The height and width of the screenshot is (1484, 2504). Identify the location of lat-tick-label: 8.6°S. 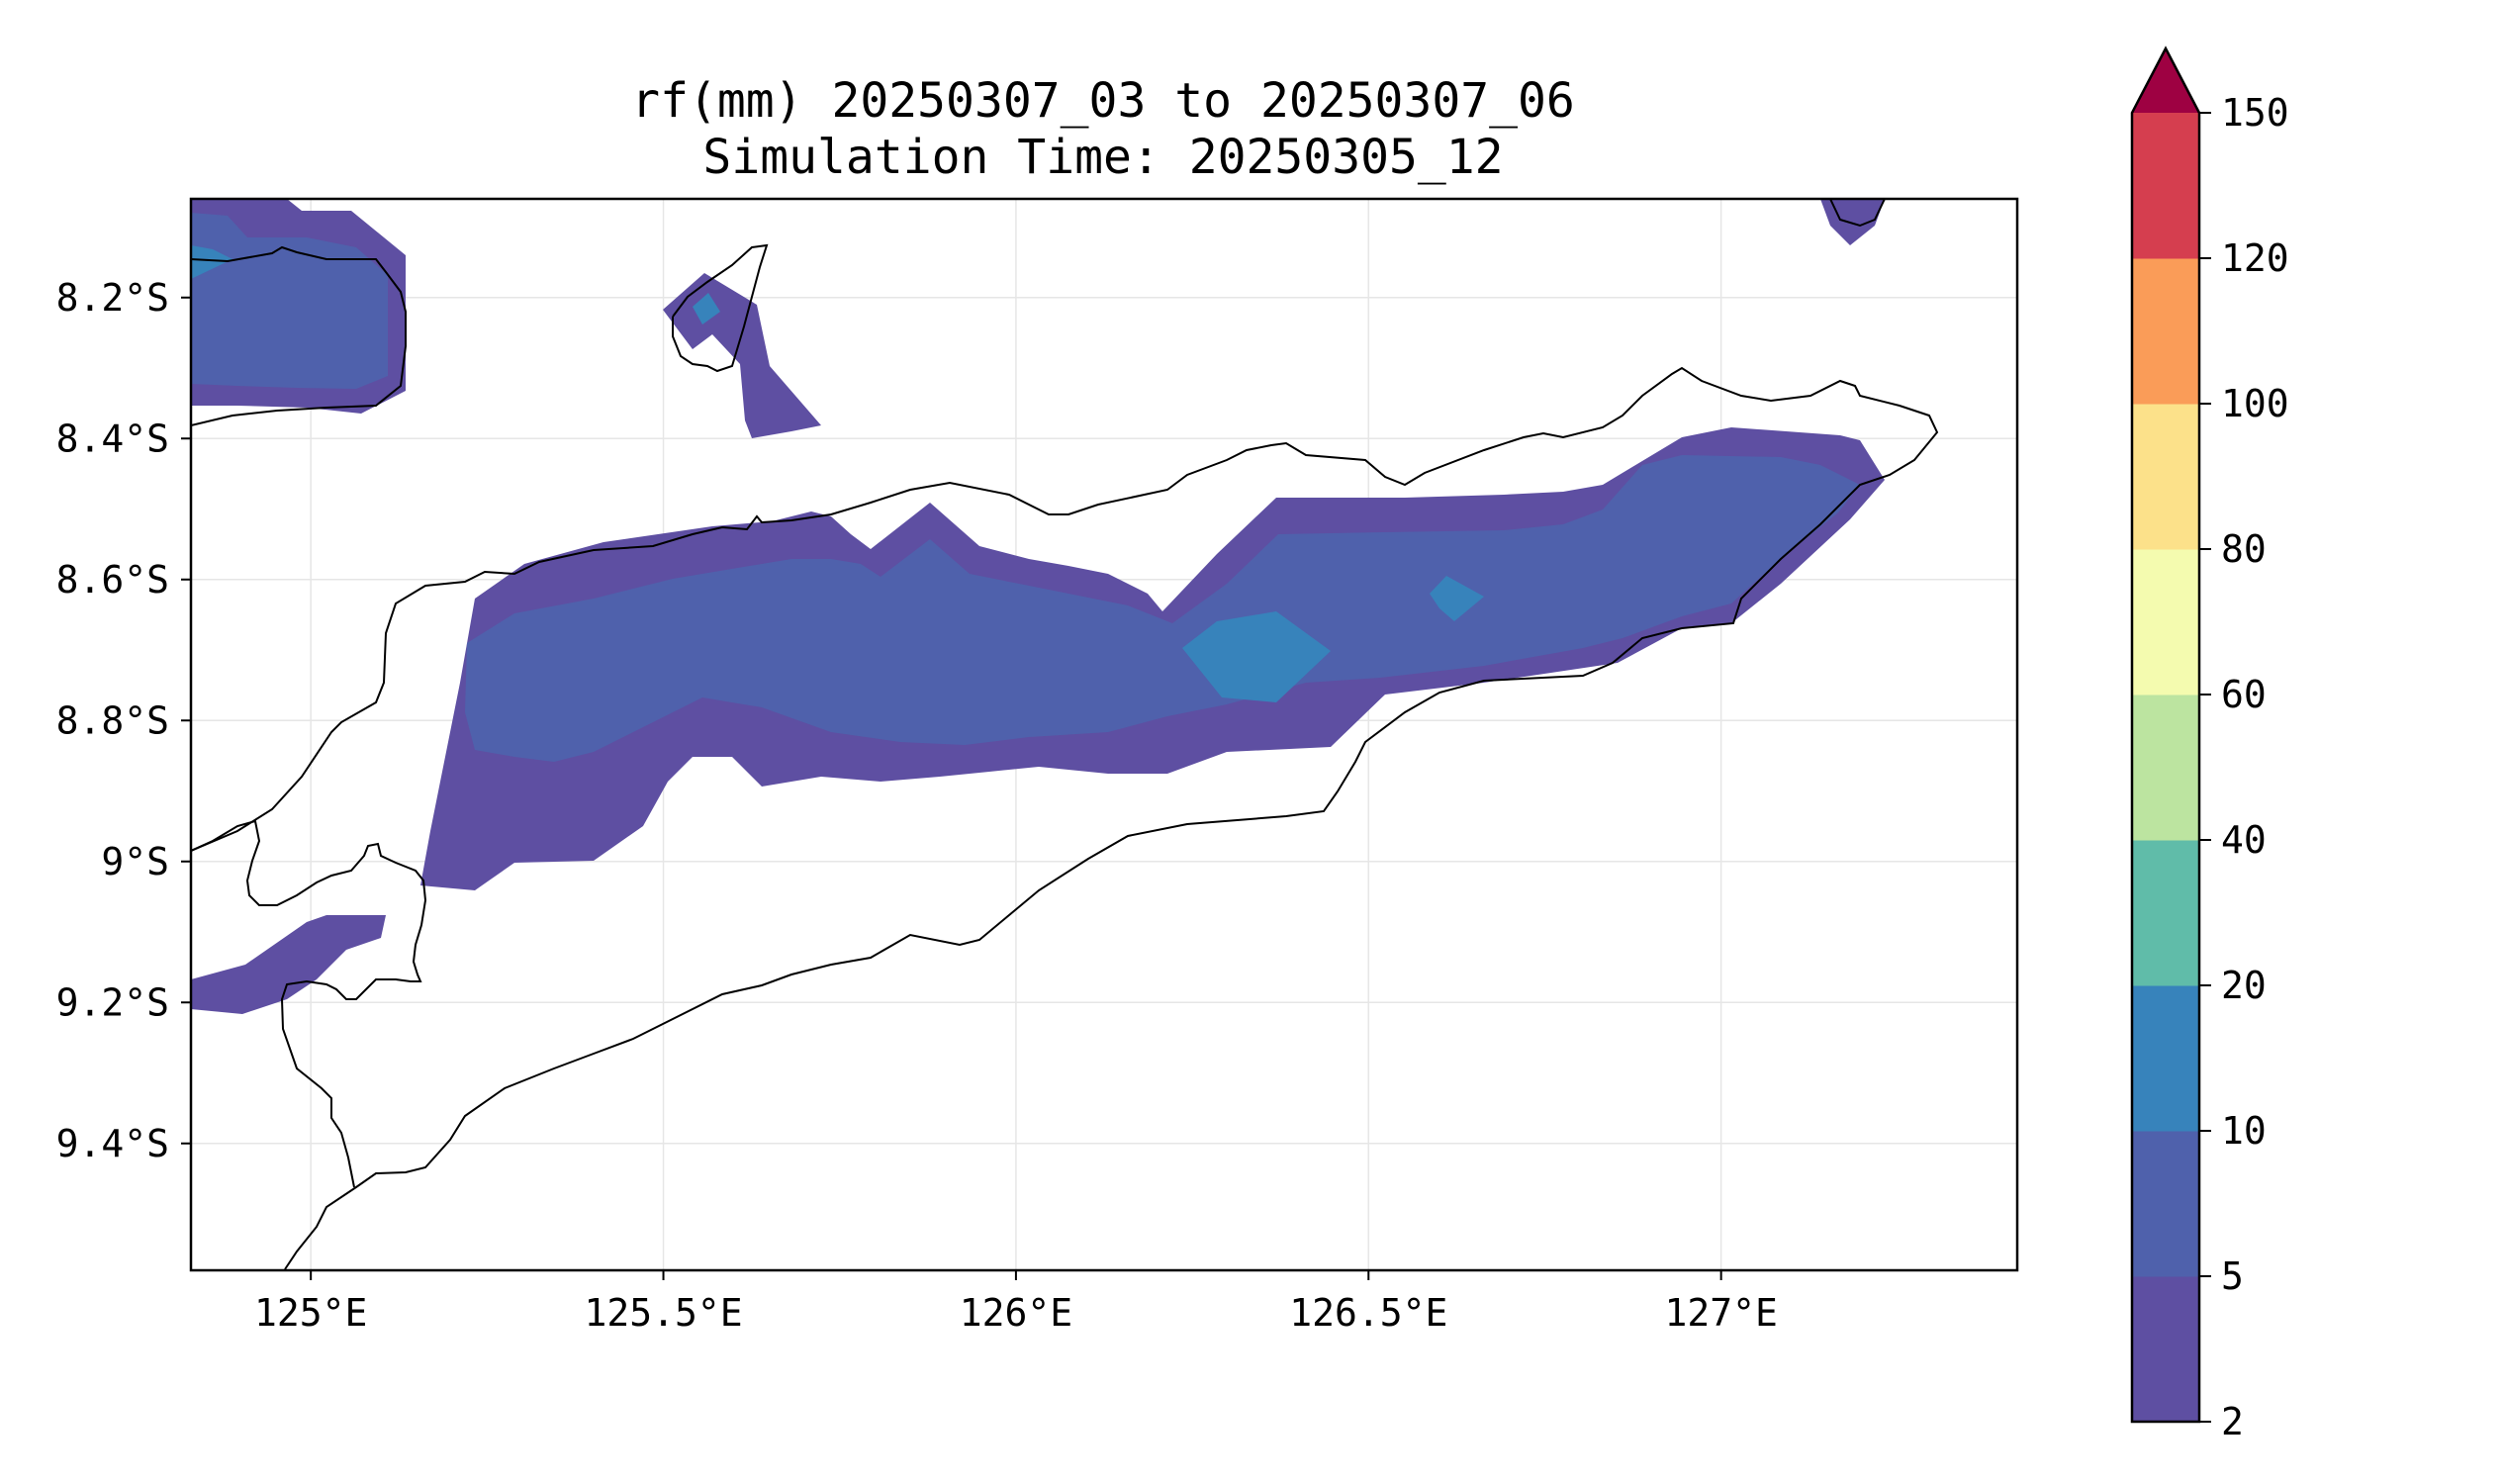
(112, 580).